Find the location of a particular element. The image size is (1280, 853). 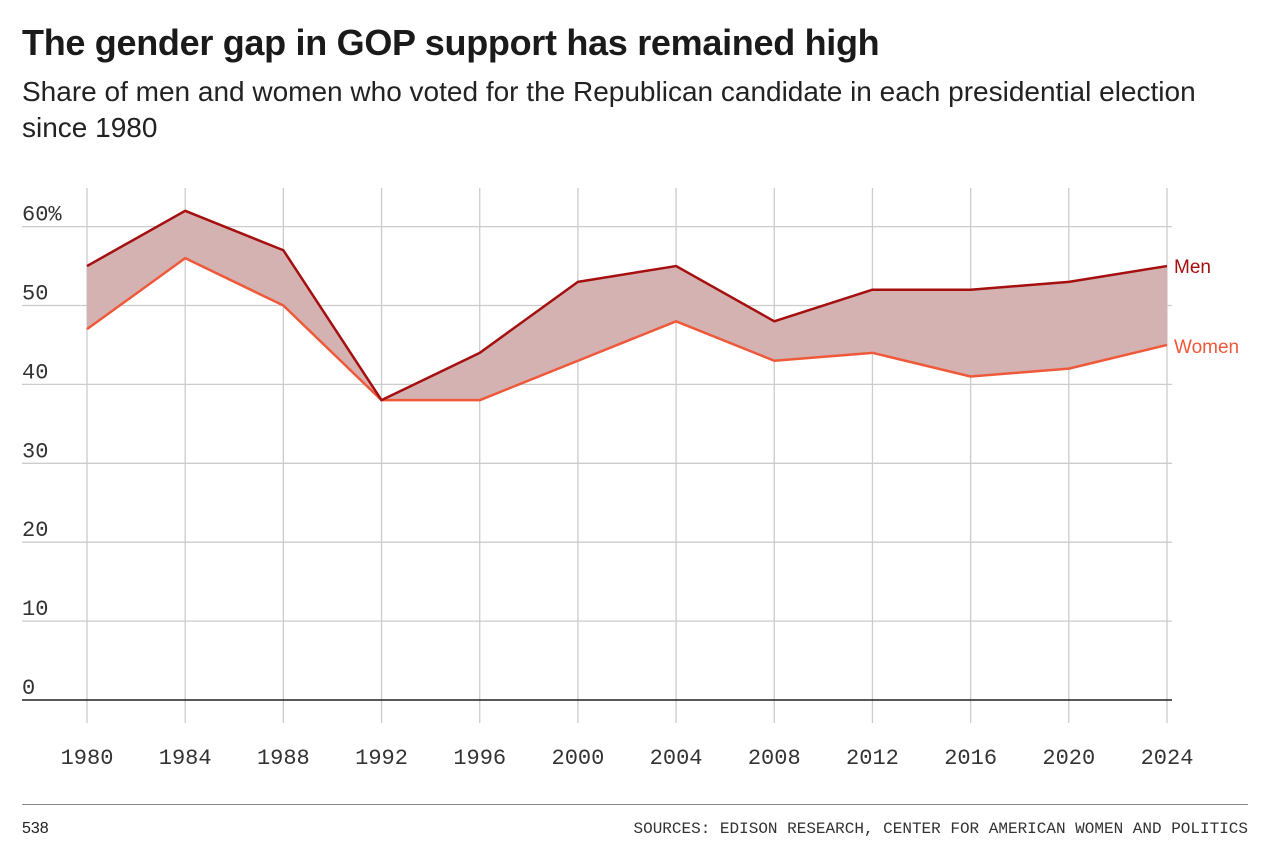

men-series-label: Men is located at coordinates (1192, 267).